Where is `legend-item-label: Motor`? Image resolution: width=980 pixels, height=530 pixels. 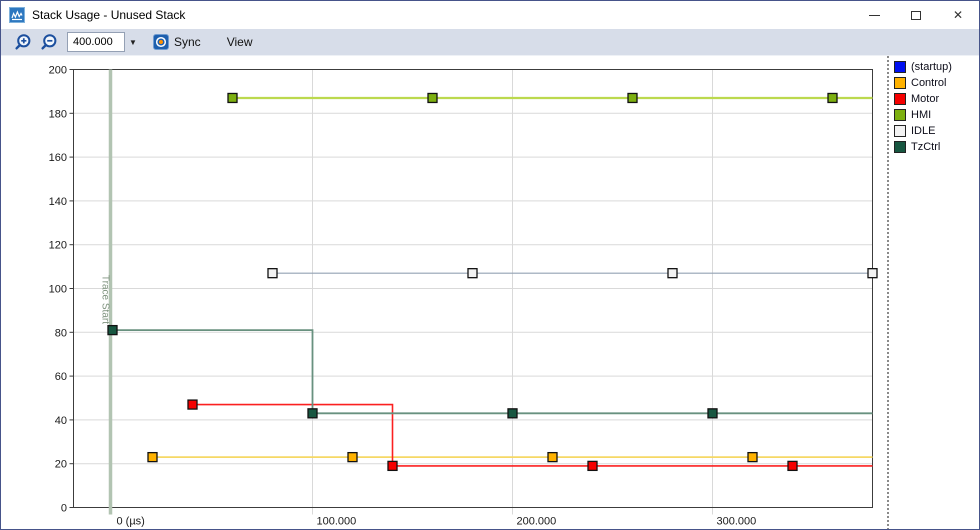
legend-item-label: Motor is located at coordinates (925, 99).